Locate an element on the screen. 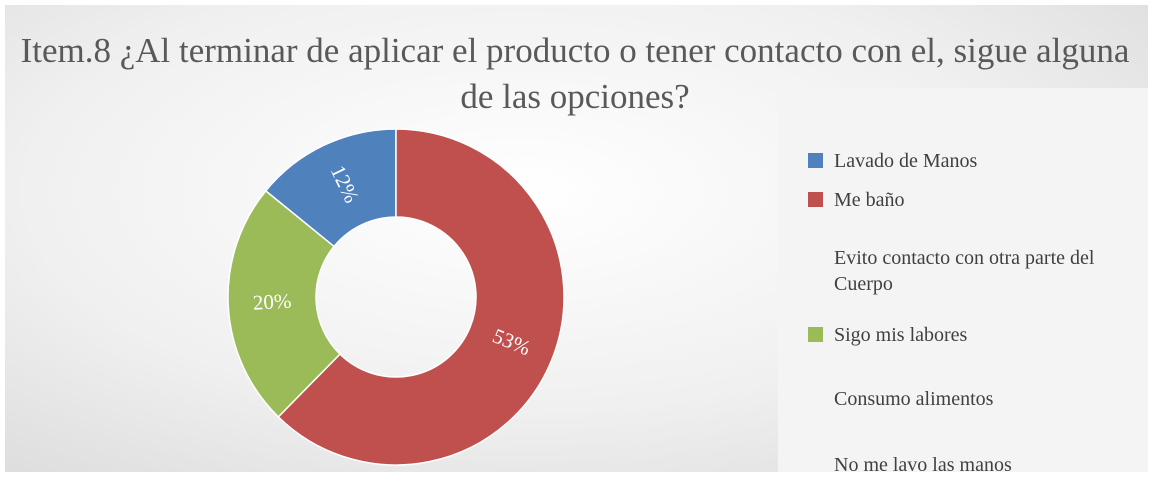 The width and height of the screenshot is (1154, 478). donut-slice is located at coordinates (284, 303).